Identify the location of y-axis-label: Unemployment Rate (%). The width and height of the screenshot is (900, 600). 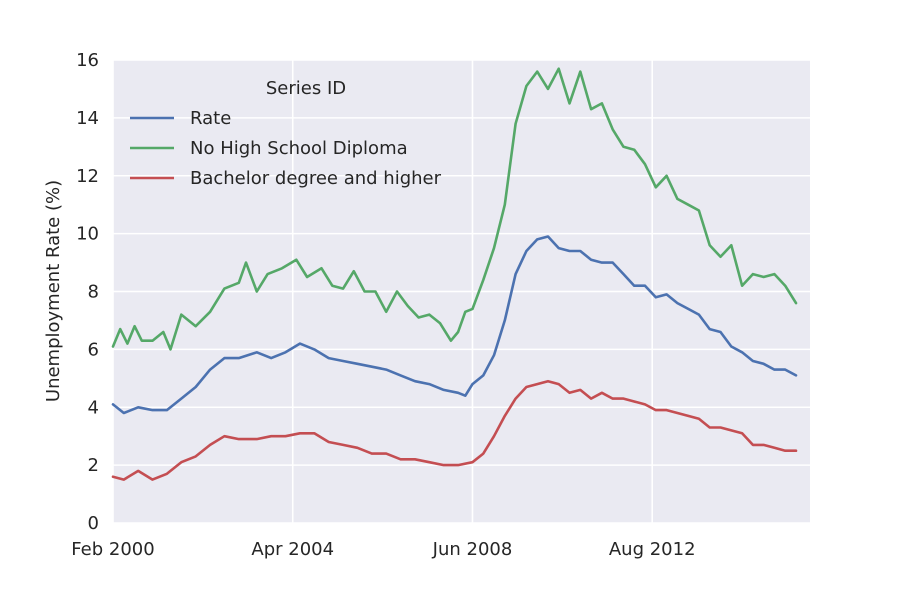
(53, 291).